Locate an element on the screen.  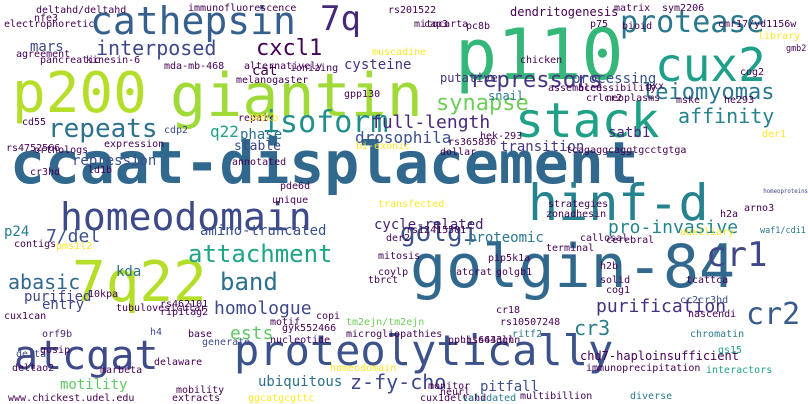
word: rs10507248 is located at coordinates (530, 322).